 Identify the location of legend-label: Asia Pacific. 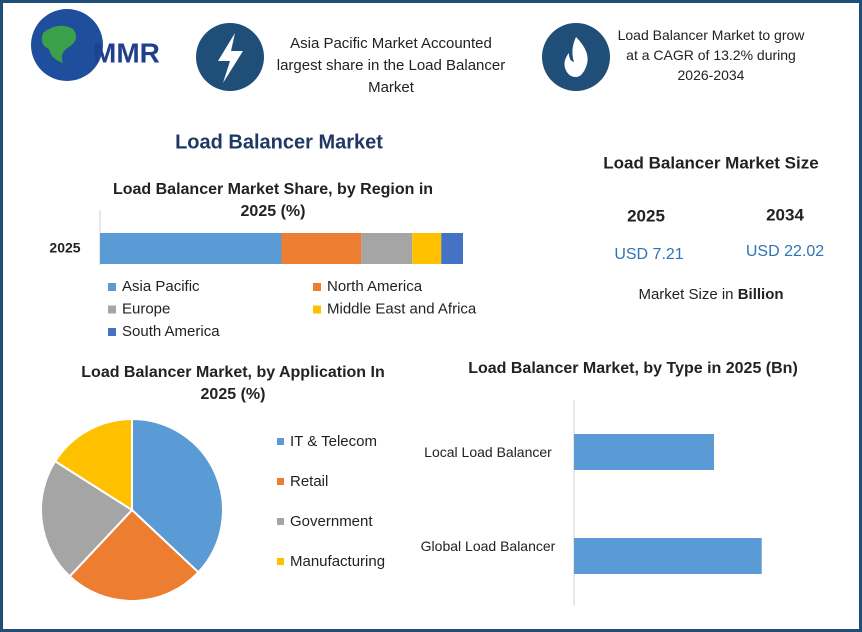
(161, 286).